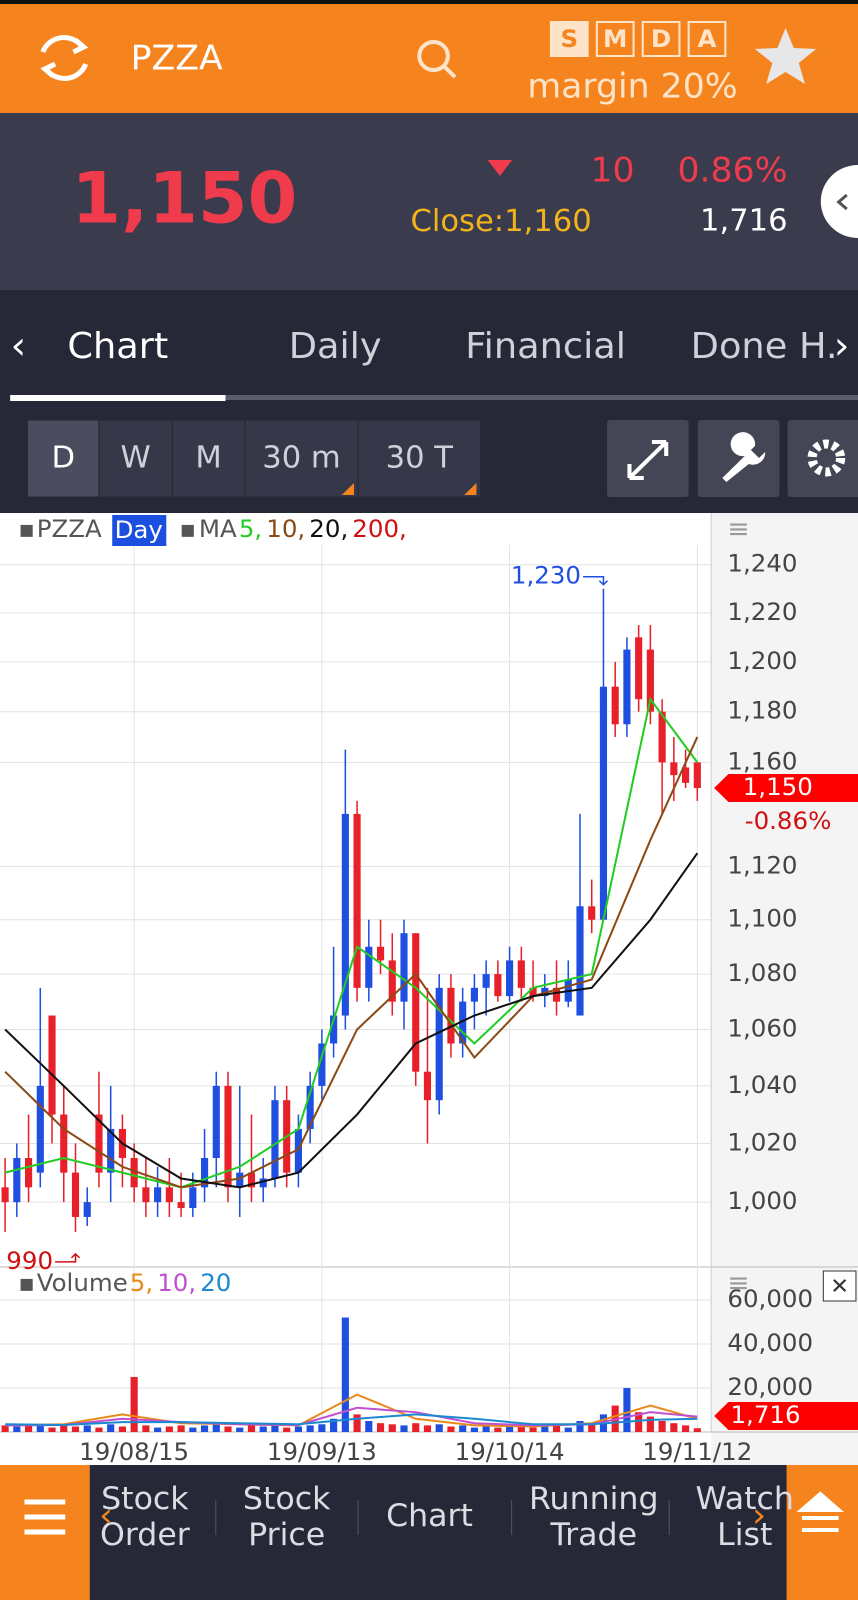 The image size is (858, 1600). I want to click on tab: Done H., so click(764, 345).